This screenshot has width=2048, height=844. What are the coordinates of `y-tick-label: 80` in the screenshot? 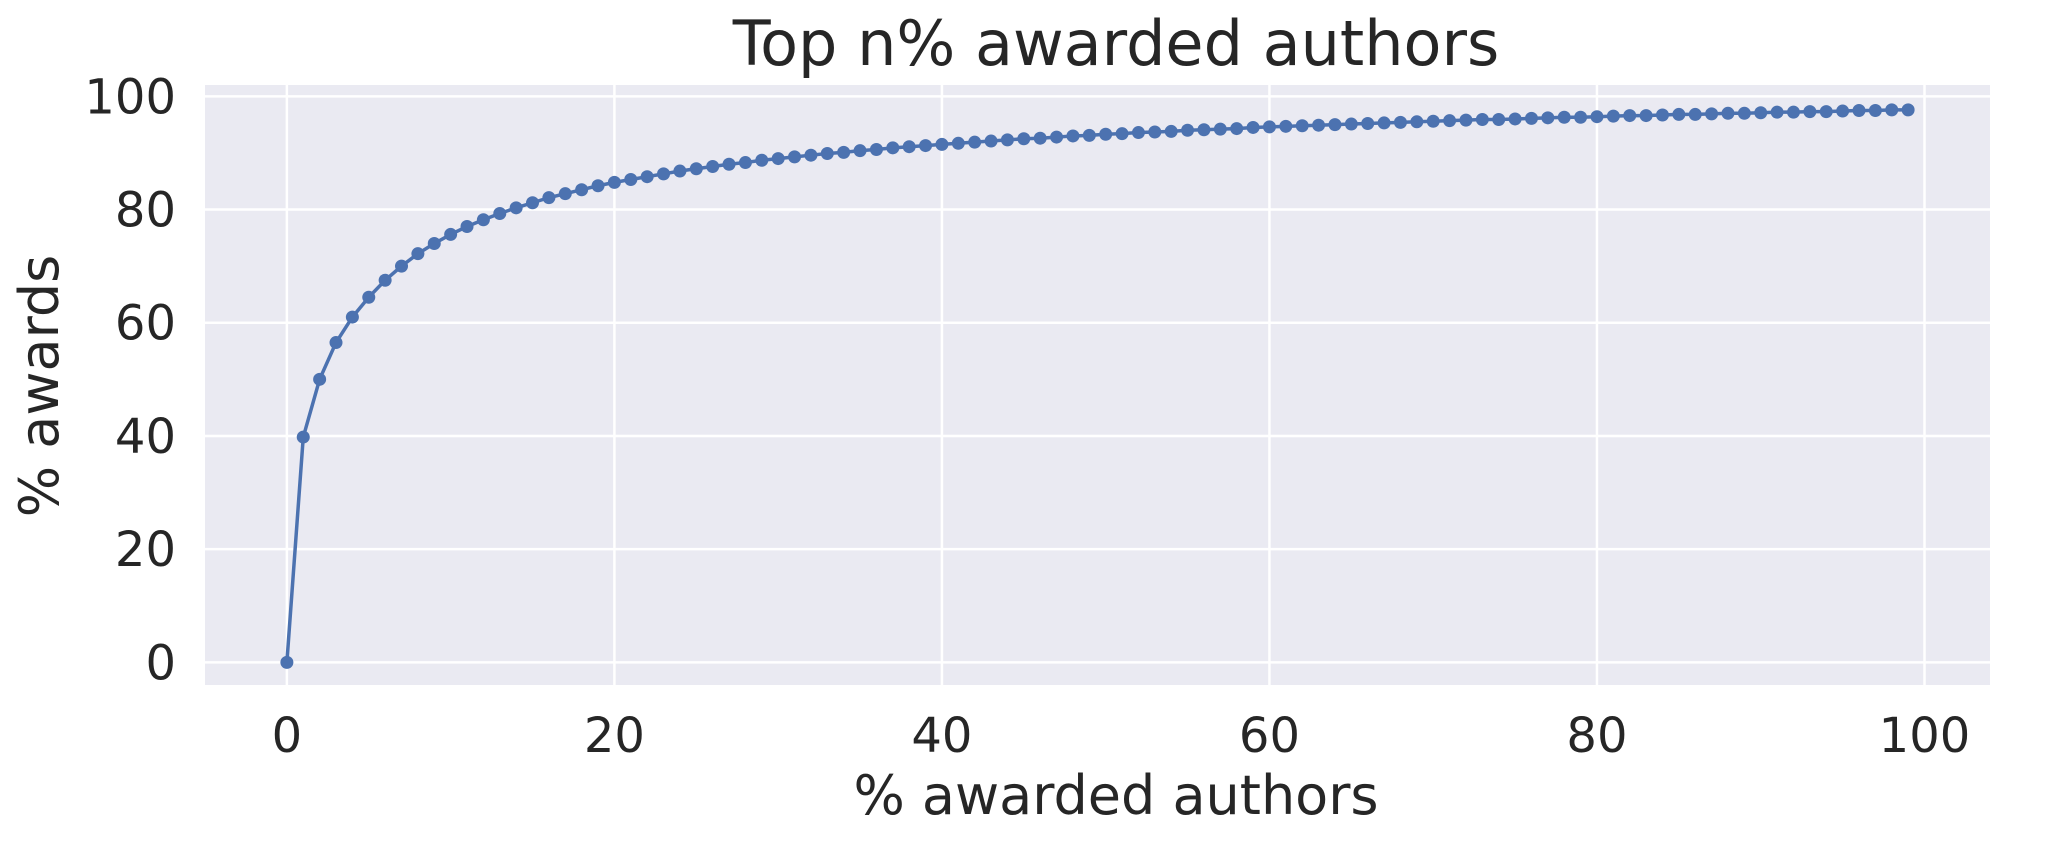 It's located at (145, 211).